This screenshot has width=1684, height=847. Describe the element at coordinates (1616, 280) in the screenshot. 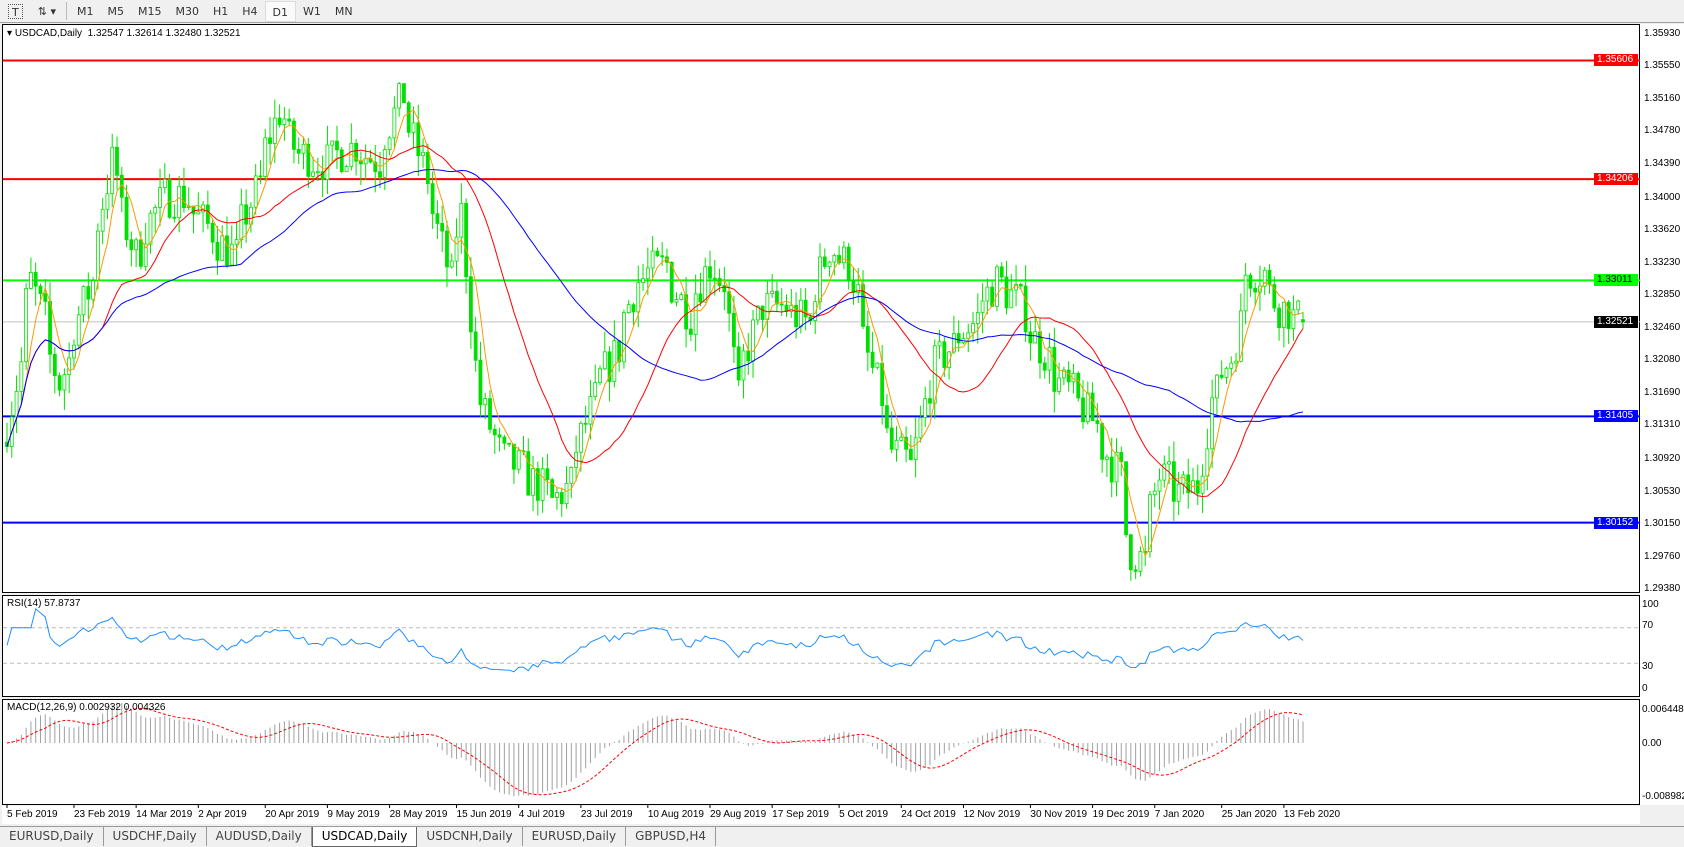

I see `level-price-tag: 1.33011` at that location.